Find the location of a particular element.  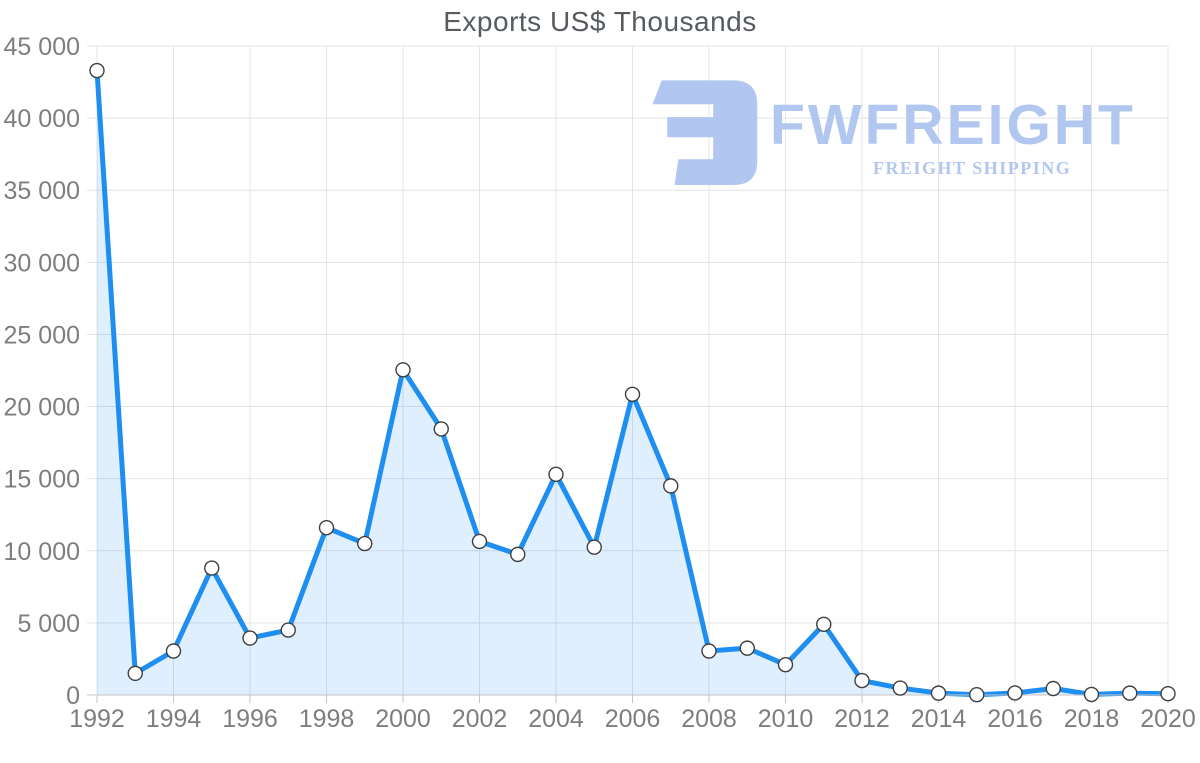

x-axis-label: 2018 is located at coordinates (1092, 719).